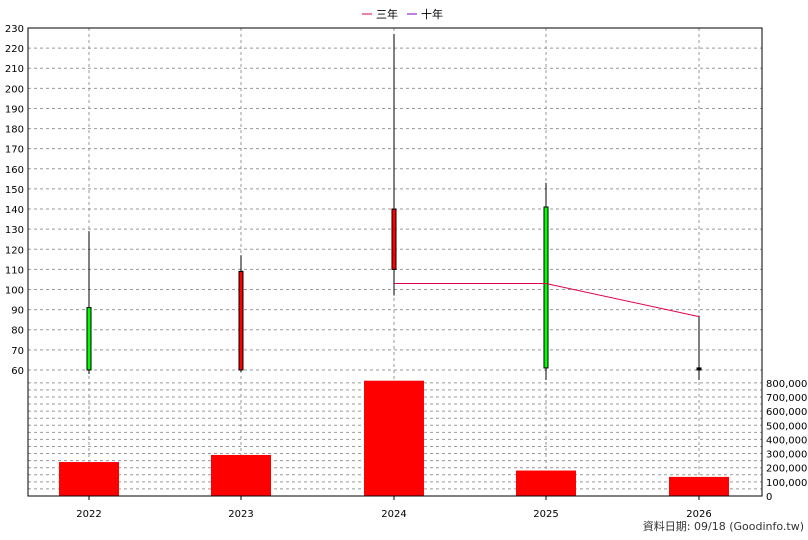 Image resolution: width=808 pixels, height=540 pixels. What do you see at coordinates (14, 290) in the screenshot?
I see `price-tick-label: 100` at bounding box center [14, 290].